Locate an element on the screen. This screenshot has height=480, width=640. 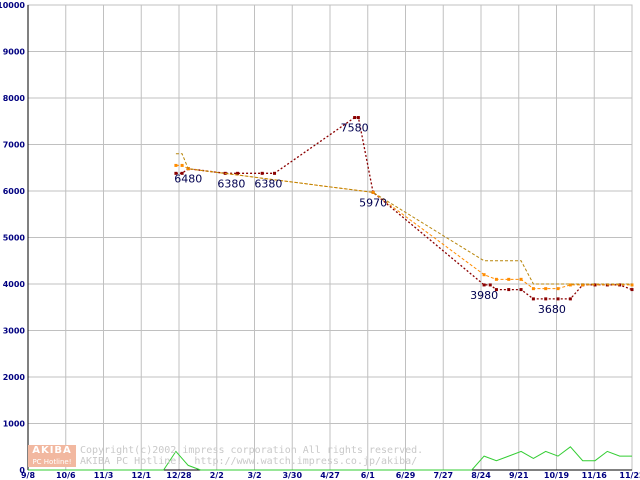
y-tick-label: 5000 is located at coordinates (14, 238).